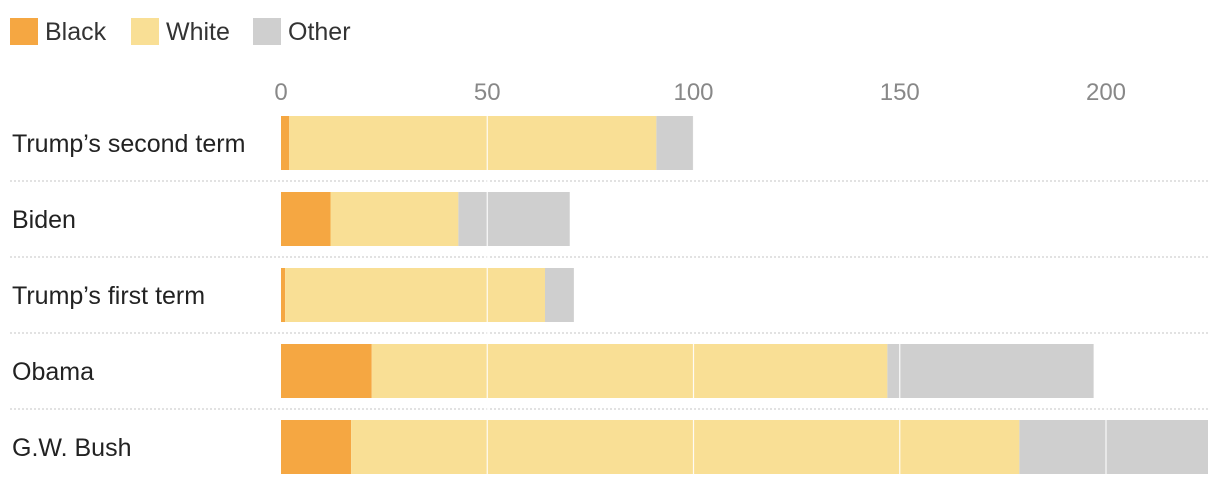 The width and height of the screenshot is (1220, 484). What do you see at coordinates (198, 32) in the screenshot?
I see `legend-label-white: White` at bounding box center [198, 32].